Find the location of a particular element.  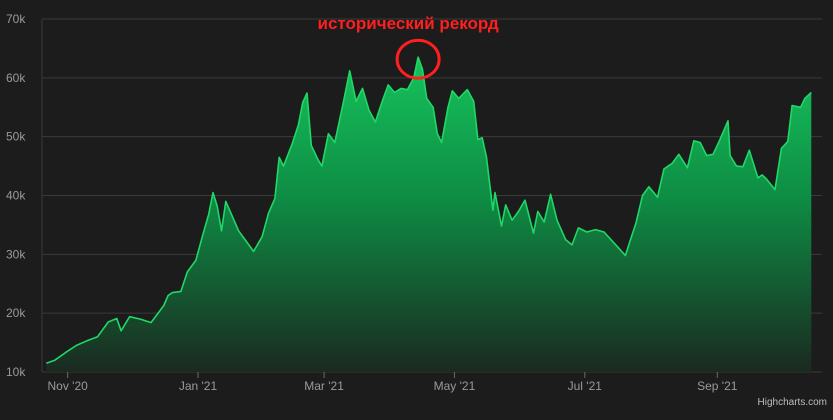

x-tick-label: Jan '21 is located at coordinates (198, 386).